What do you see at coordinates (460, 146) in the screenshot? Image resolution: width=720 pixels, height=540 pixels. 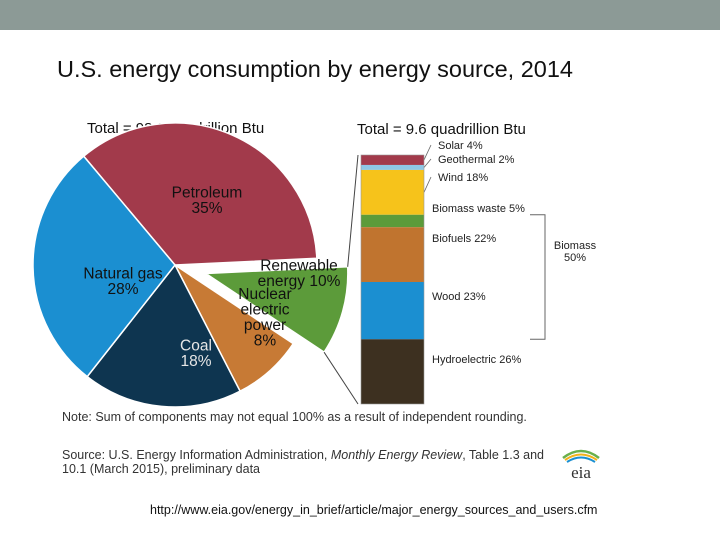 I see `bar-segment-label: Solar 4%` at bounding box center [460, 146].